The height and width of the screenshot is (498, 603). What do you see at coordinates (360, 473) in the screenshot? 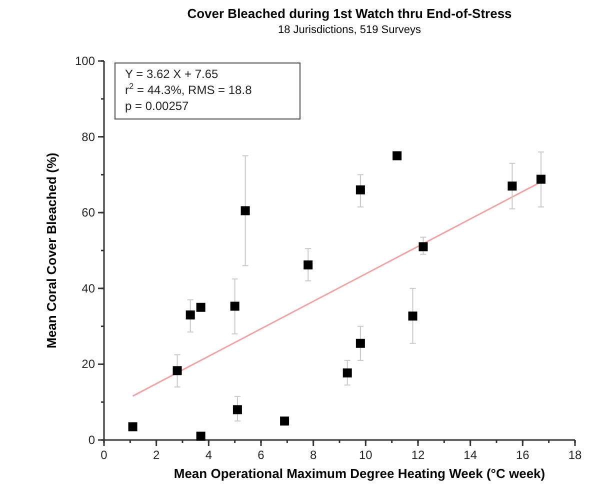
I see `x-axis-title: Mean Operational Maximum Degree Heating Week (°C week)` at bounding box center [360, 473].